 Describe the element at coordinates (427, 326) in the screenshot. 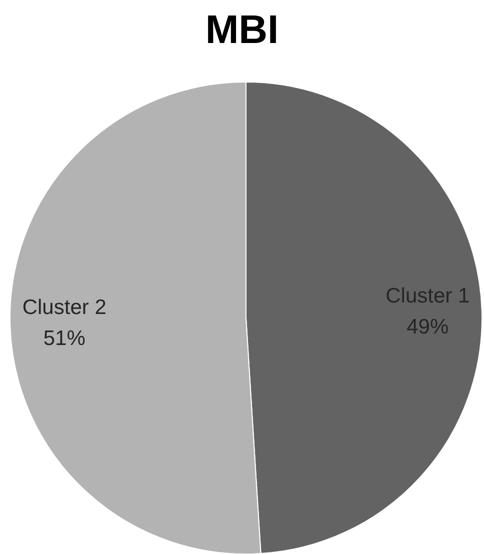

I see `data-label: 49%` at that location.